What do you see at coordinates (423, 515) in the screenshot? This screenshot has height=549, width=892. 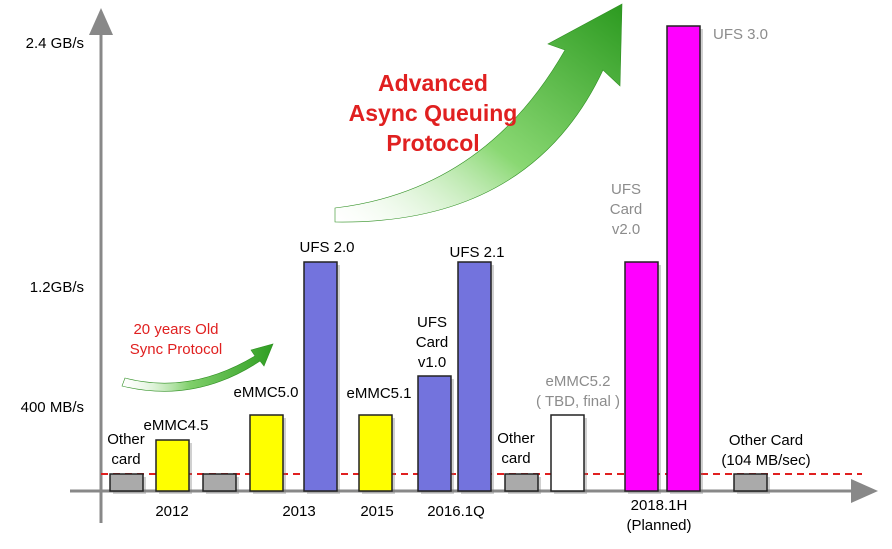 I see `x-tick-labels: 2012 2013 2015 2016.1Q 2018.1H (Planned)` at bounding box center [423, 515].